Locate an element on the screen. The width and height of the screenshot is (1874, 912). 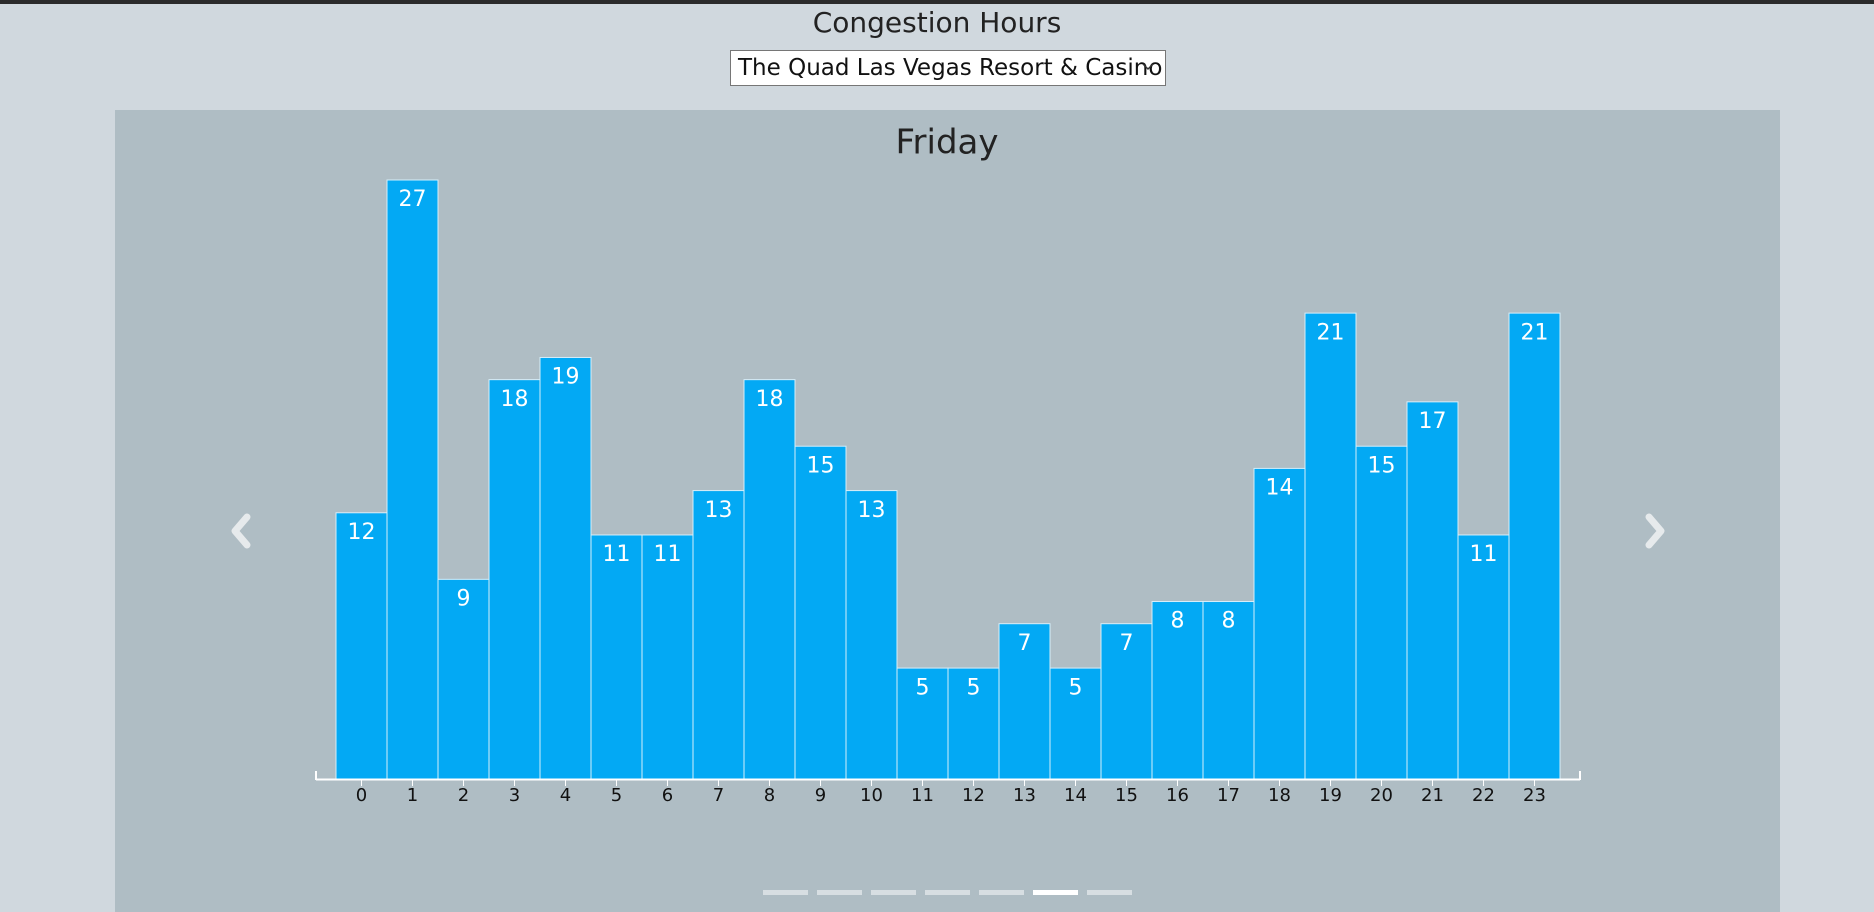
x-tick-label: 11 is located at coordinates (922, 795).